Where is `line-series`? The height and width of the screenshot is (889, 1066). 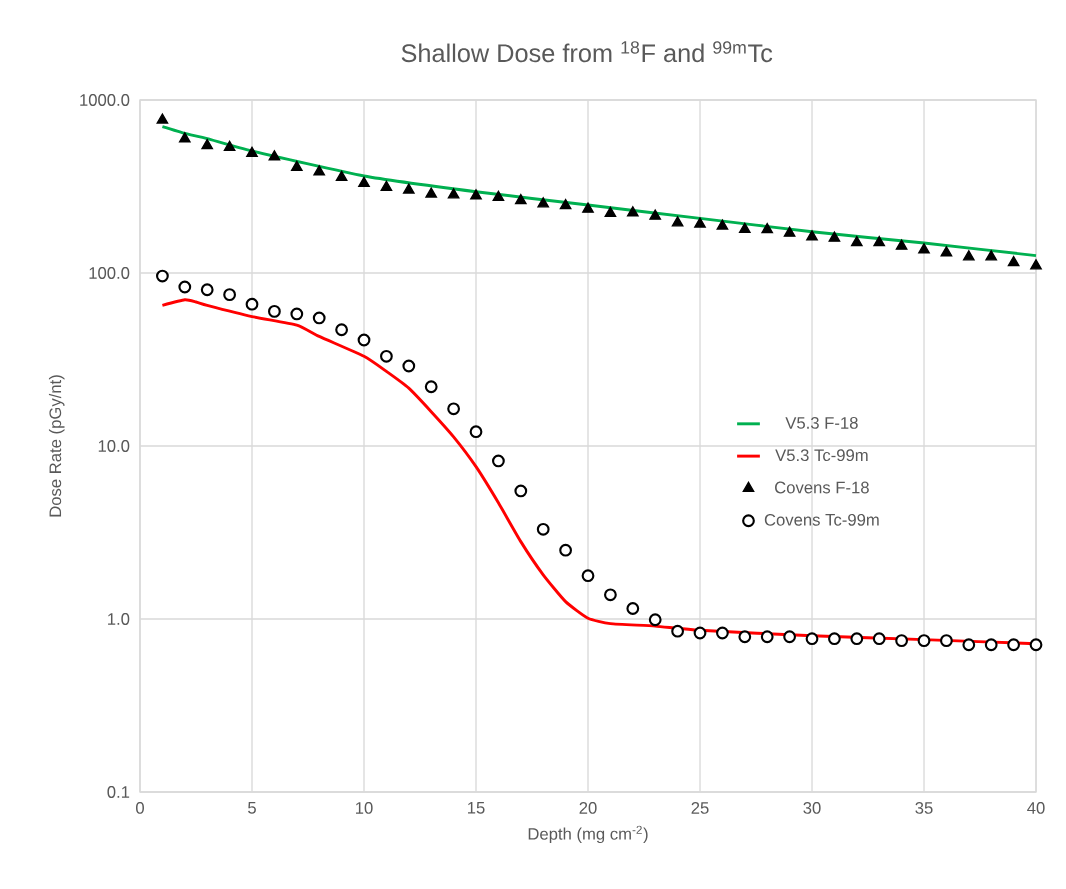 line-series is located at coordinates (599, 191).